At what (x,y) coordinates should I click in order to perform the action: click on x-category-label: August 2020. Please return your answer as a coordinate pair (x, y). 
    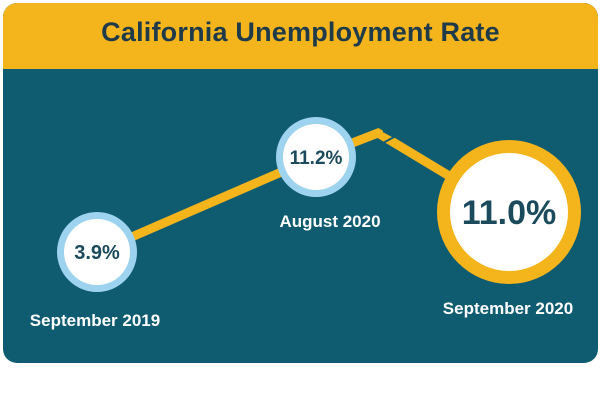
    Looking at the image, I should click on (329, 221).